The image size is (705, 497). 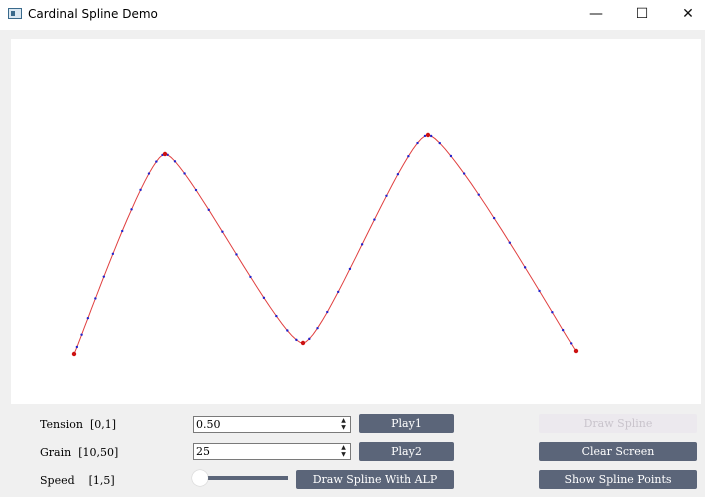 I want to click on minimize-button: —, so click(x=596, y=14).